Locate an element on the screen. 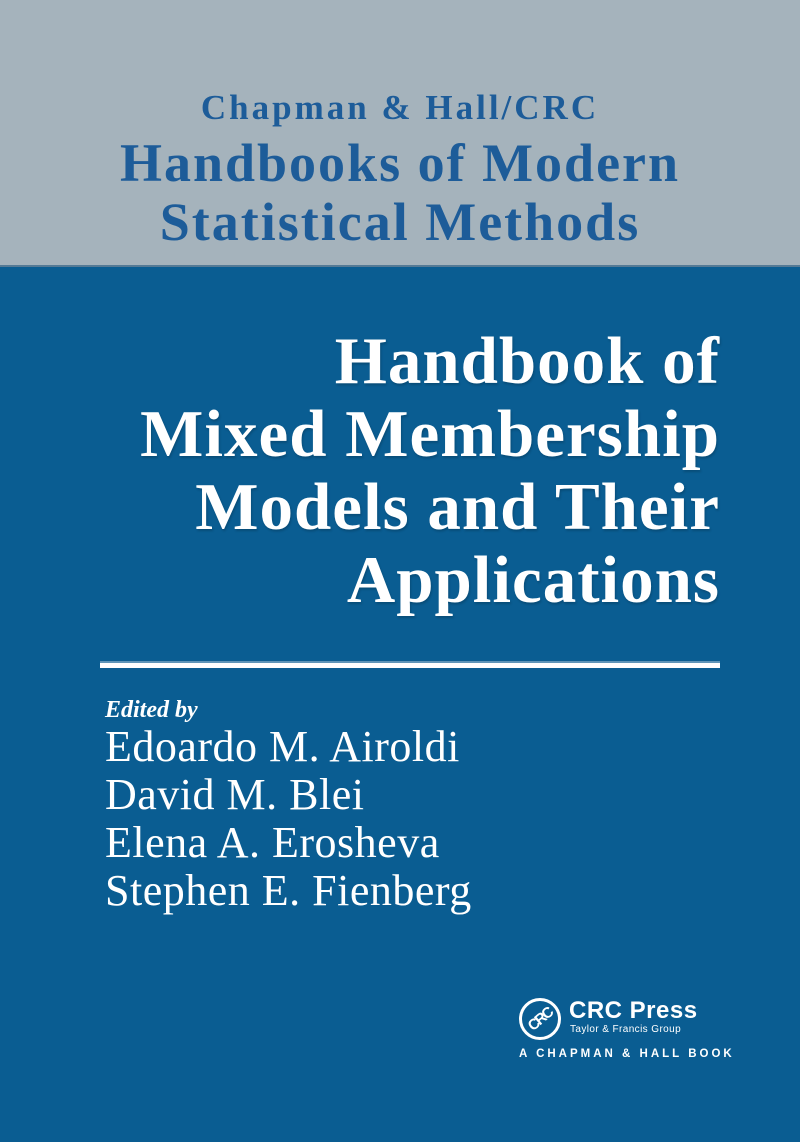 The width and height of the screenshot is (800, 1142). book-title-line1: Handbook of is located at coordinates (527, 361).